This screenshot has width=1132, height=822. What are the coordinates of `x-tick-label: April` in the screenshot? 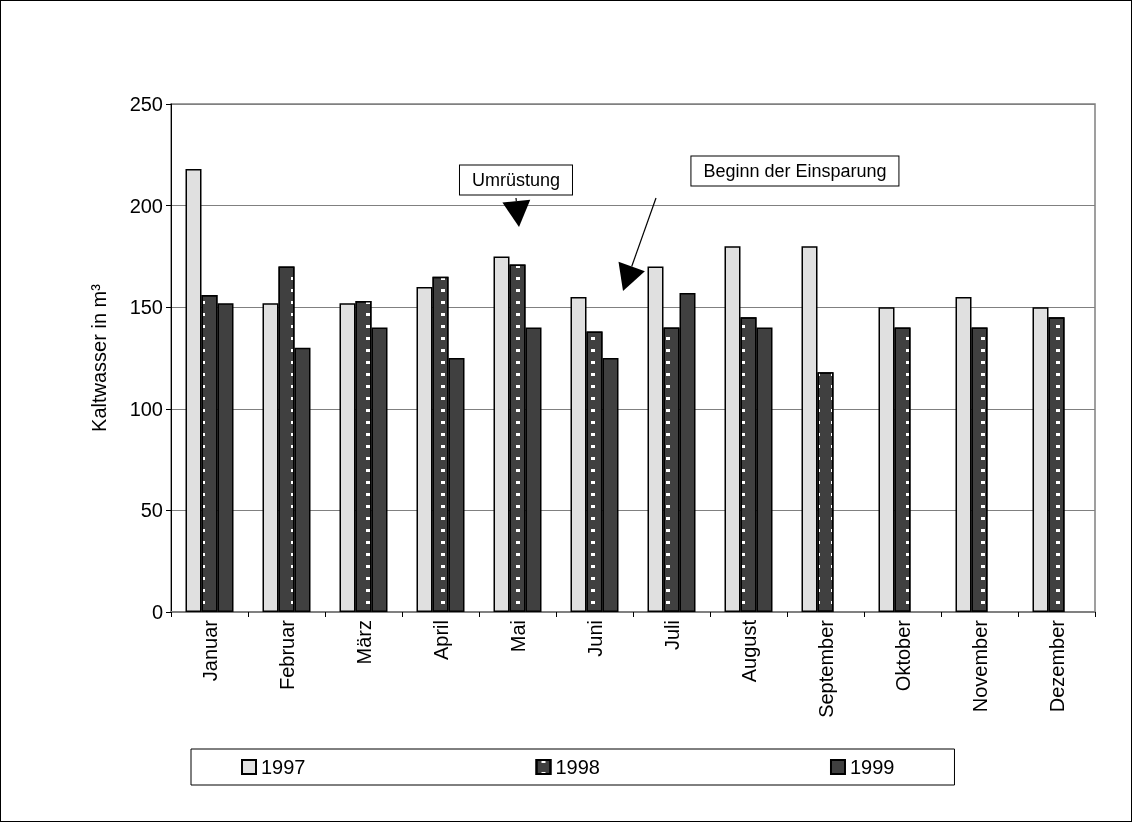 It's located at (440, 640).